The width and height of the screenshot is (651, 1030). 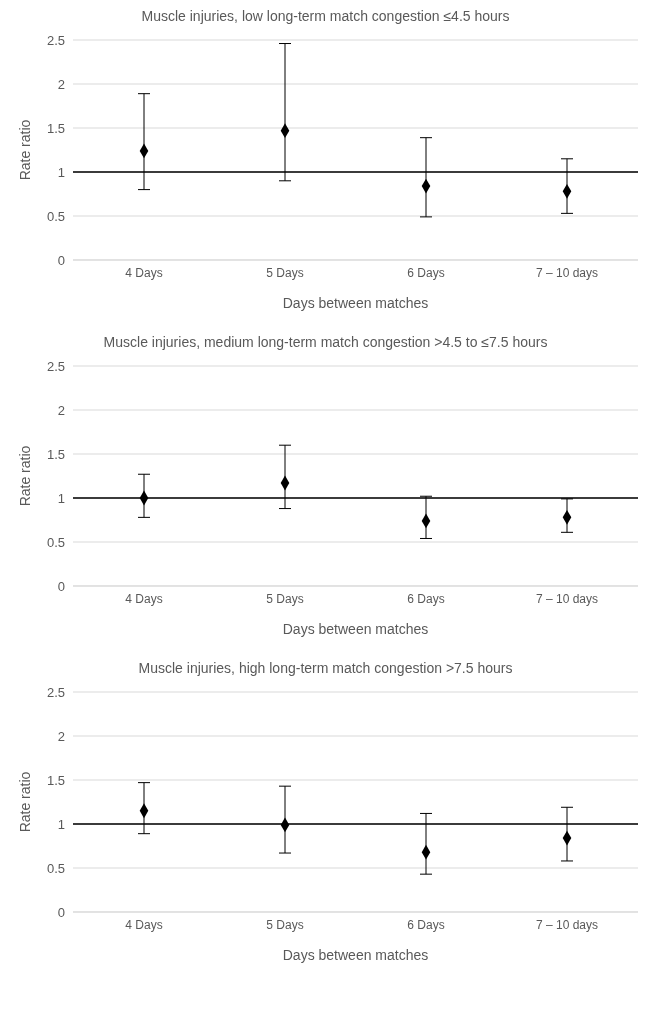 I want to click on chart-title: Muscle injuries, medium long-term match congestion >4.5 to ≤7.5 hours, so click(x=325, y=343).